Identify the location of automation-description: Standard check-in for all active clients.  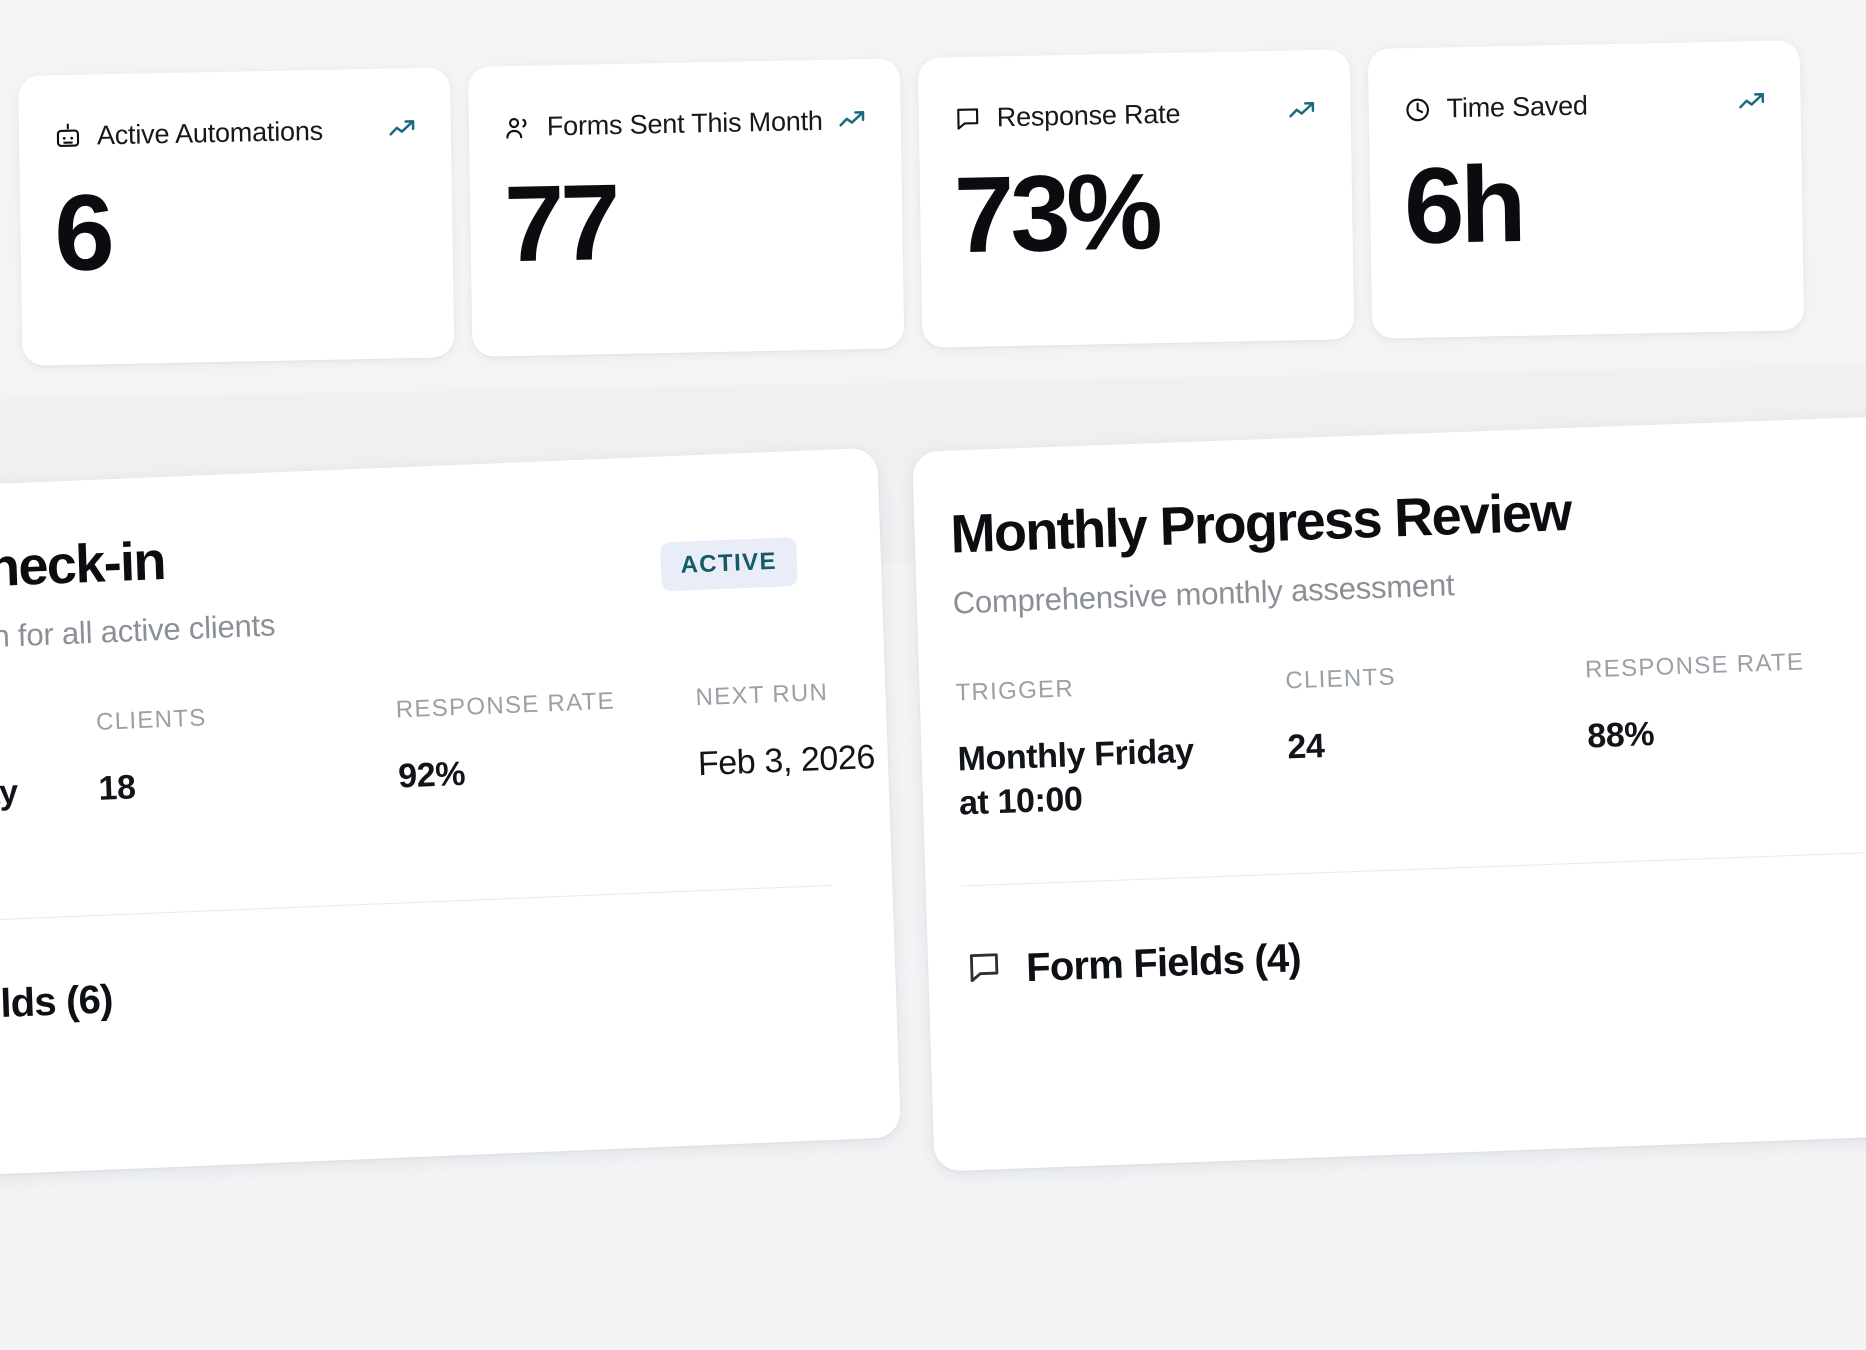
(138, 635).